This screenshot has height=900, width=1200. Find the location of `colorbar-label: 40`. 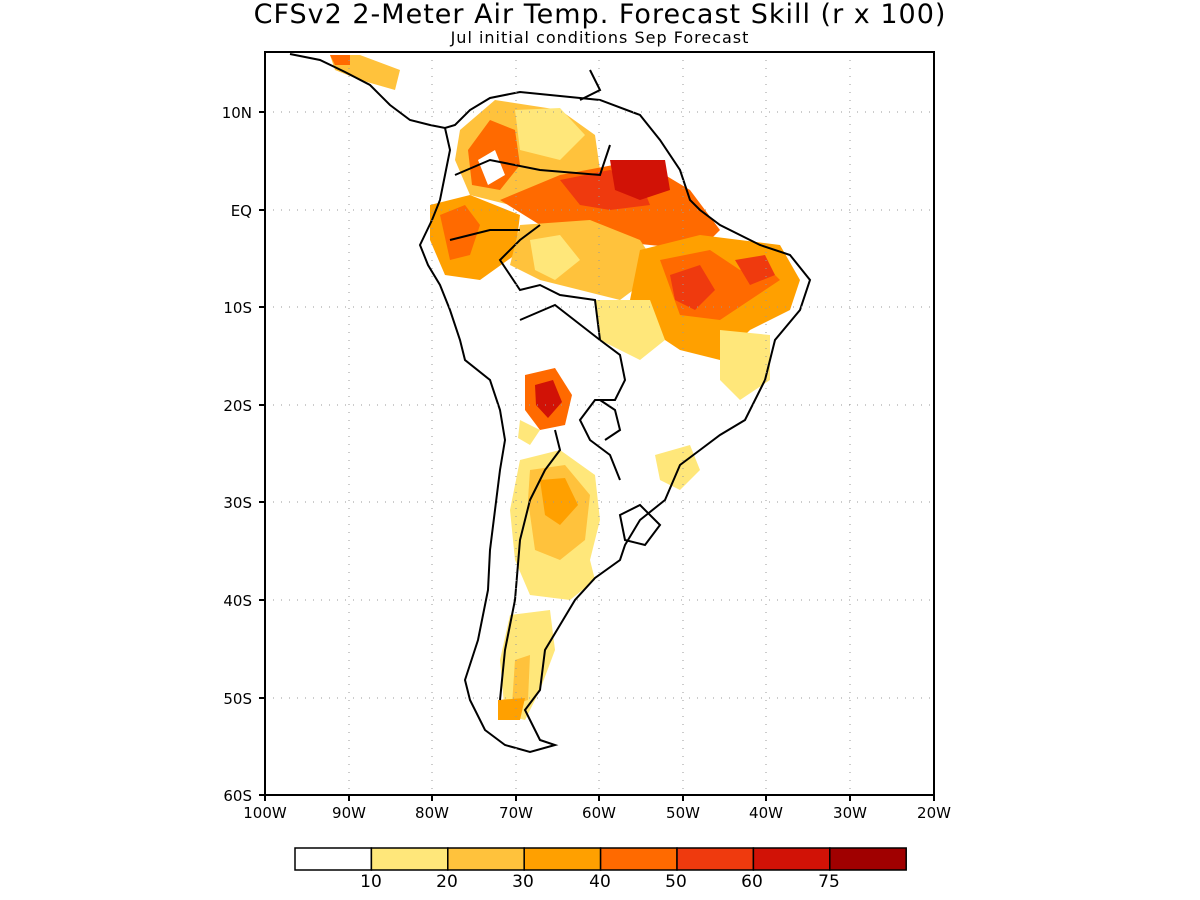

colorbar-label: 40 is located at coordinates (600, 882).